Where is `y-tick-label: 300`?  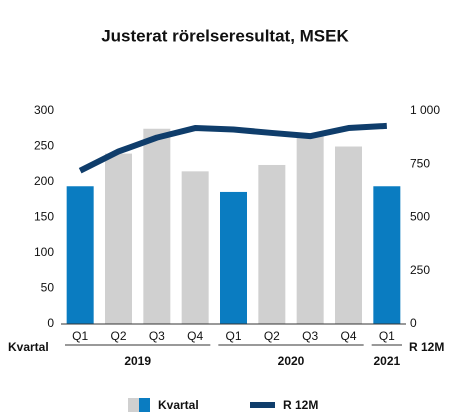
y-tick-label: 300 is located at coordinates (44, 110).